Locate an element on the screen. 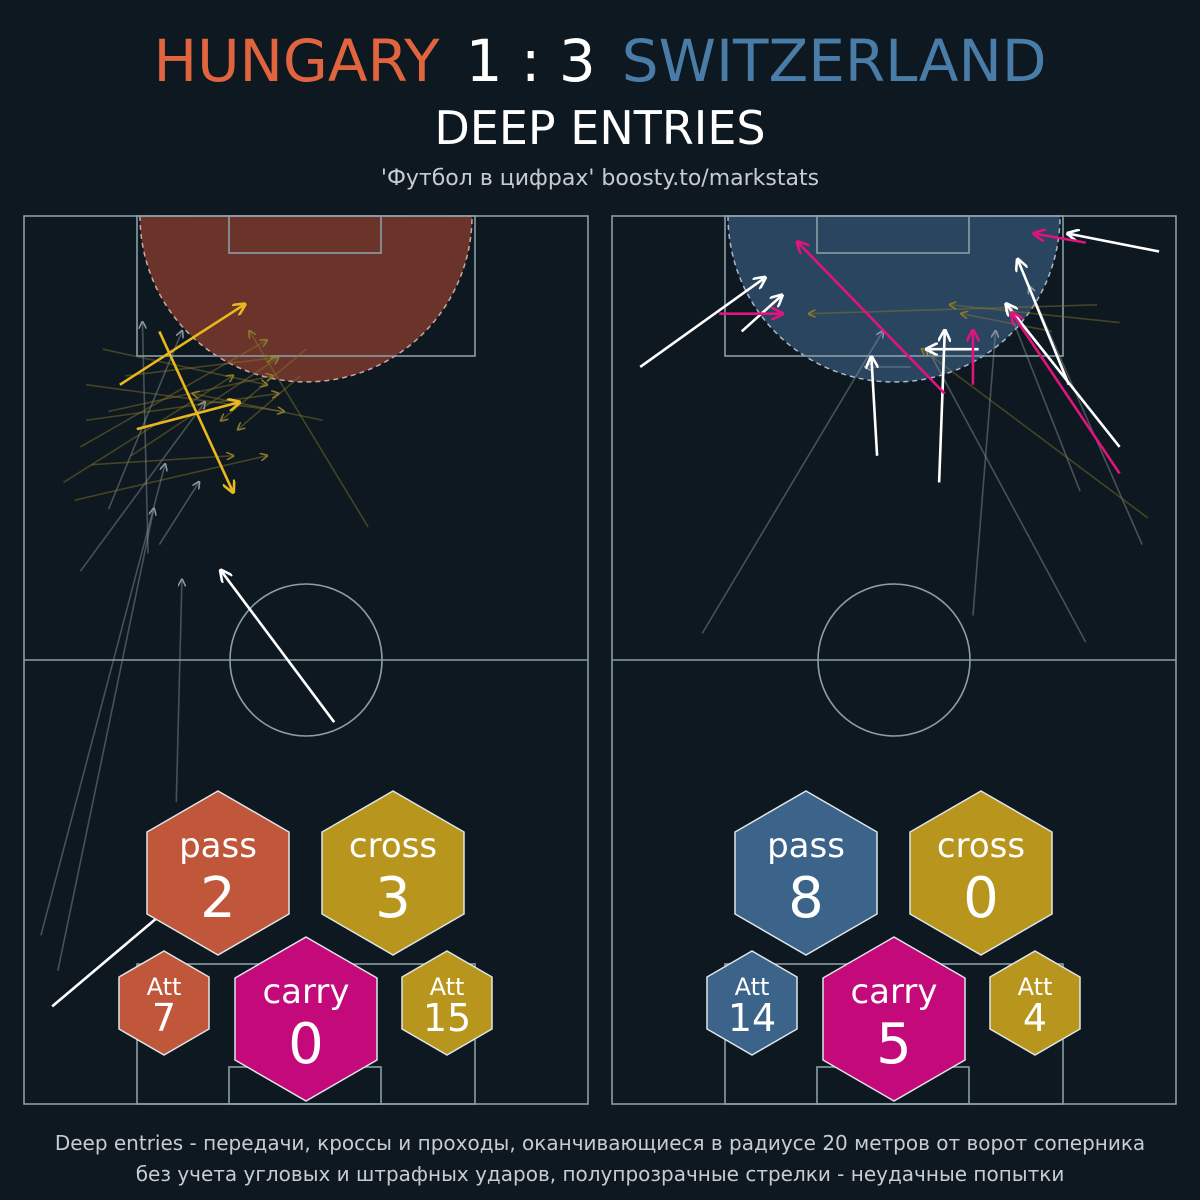 The width and height of the screenshot is (1200, 1200). home-team-name: HUNGARY is located at coordinates (296, 61).